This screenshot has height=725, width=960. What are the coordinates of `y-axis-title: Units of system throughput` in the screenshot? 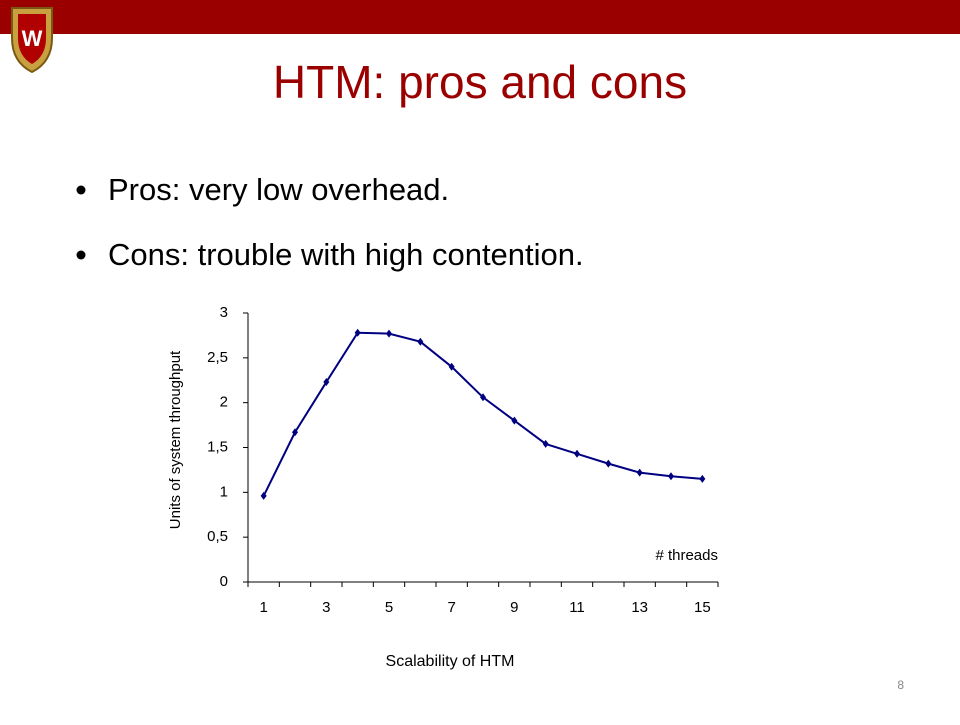 It's located at (175, 439).